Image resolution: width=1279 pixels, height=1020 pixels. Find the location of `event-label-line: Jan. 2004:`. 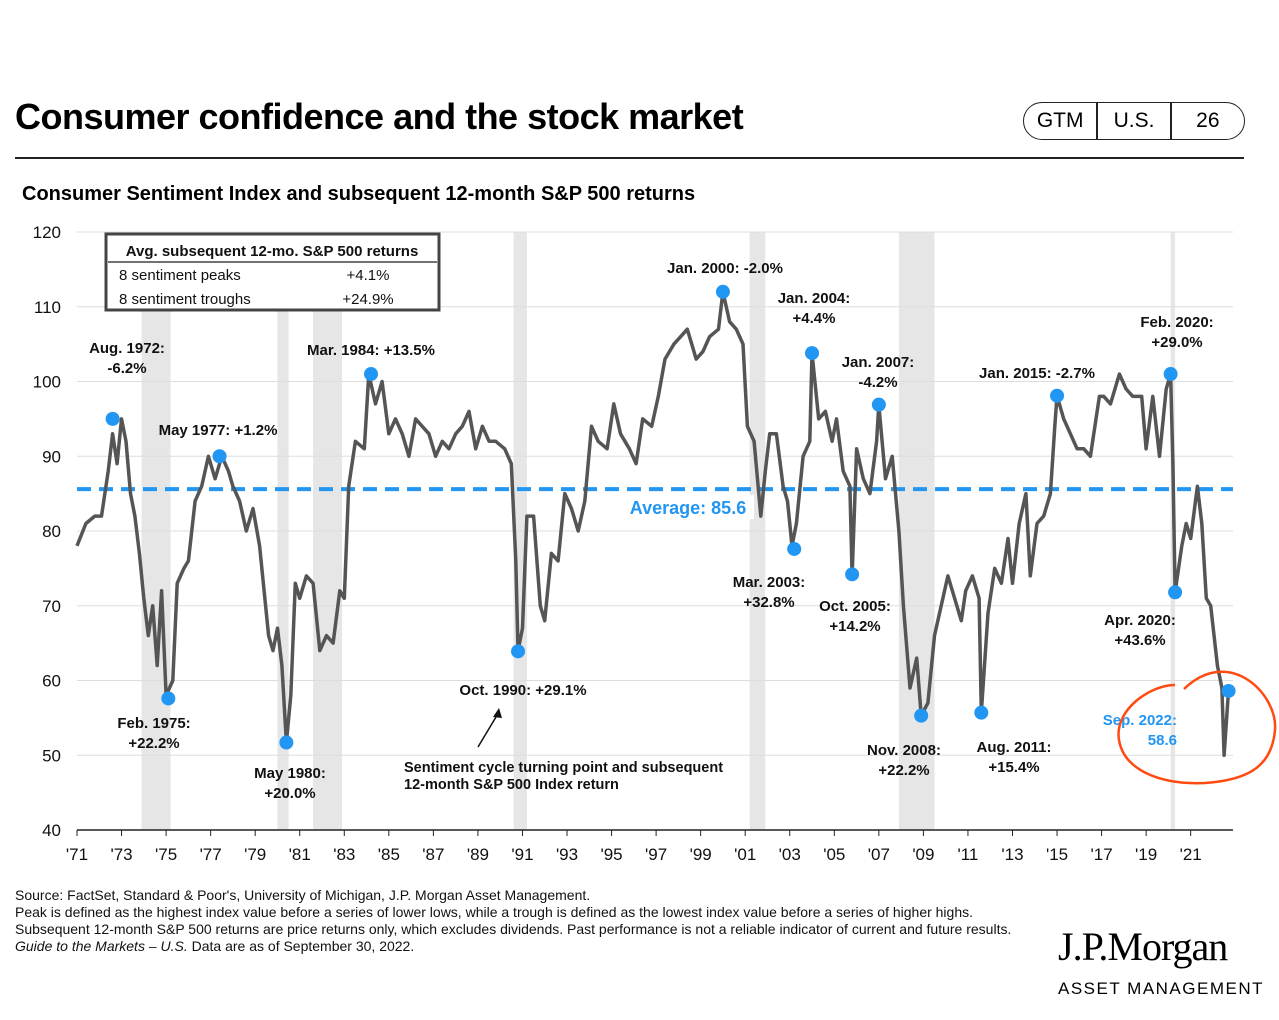

event-label-line: Jan. 2004: is located at coordinates (814, 298).